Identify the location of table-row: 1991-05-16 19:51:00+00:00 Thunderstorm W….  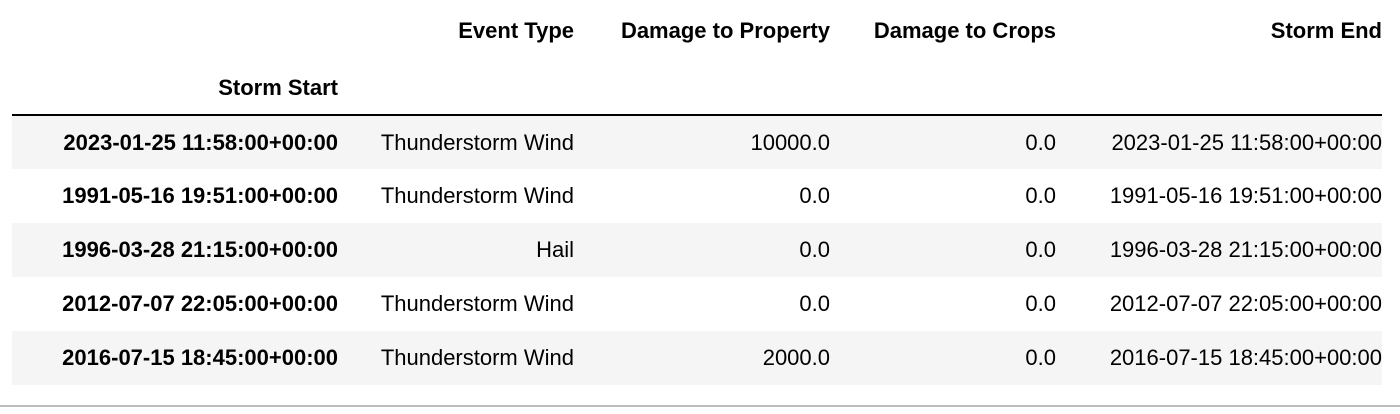
(697, 196).